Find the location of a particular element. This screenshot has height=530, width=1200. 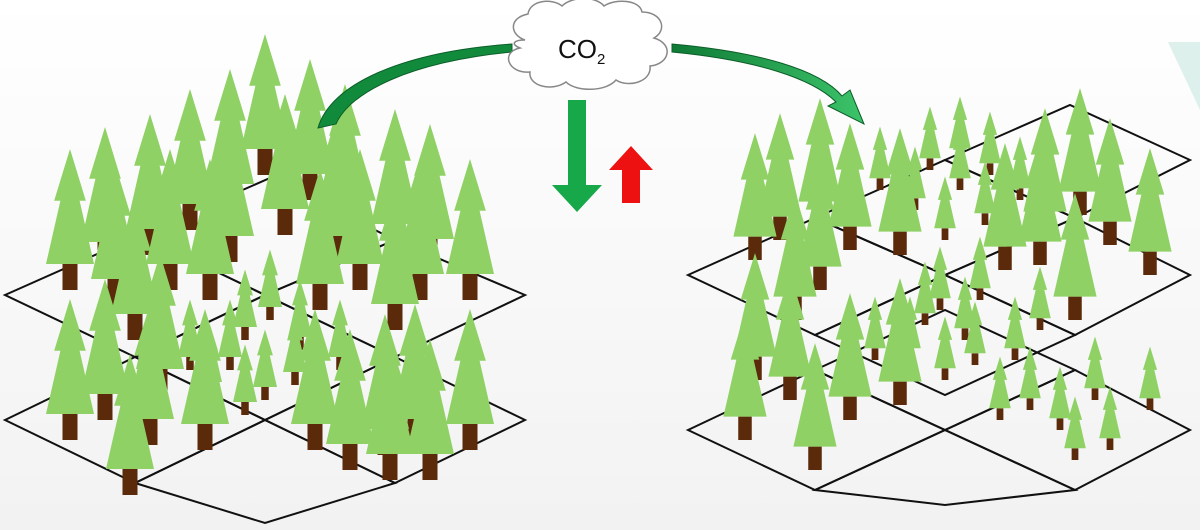

co2-label: CO2 is located at coordinates (581, 51).